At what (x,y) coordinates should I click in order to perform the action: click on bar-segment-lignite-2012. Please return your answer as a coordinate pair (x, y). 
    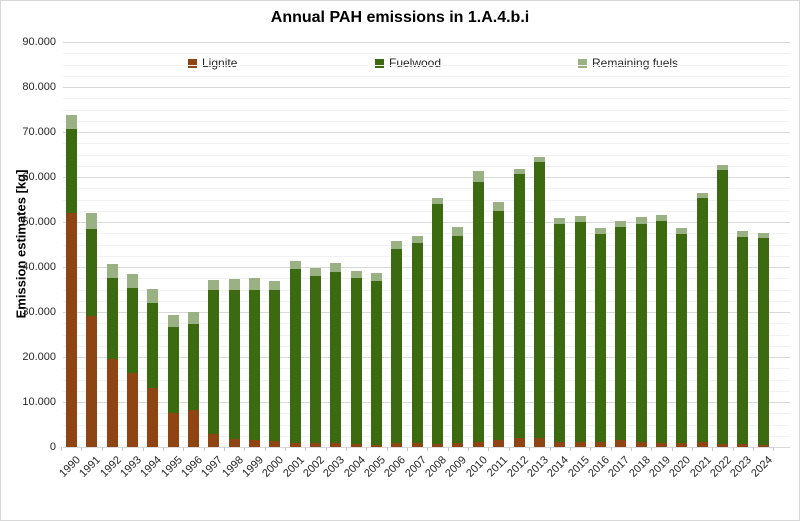
    Looking at the image, I should click on (519, 442).